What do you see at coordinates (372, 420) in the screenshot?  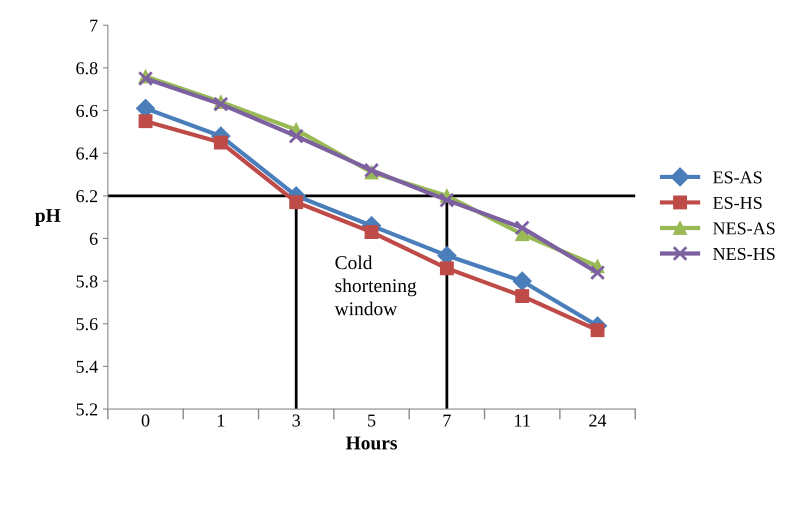 I see `x-tick-label: 5` at bounding box center [372, 420].